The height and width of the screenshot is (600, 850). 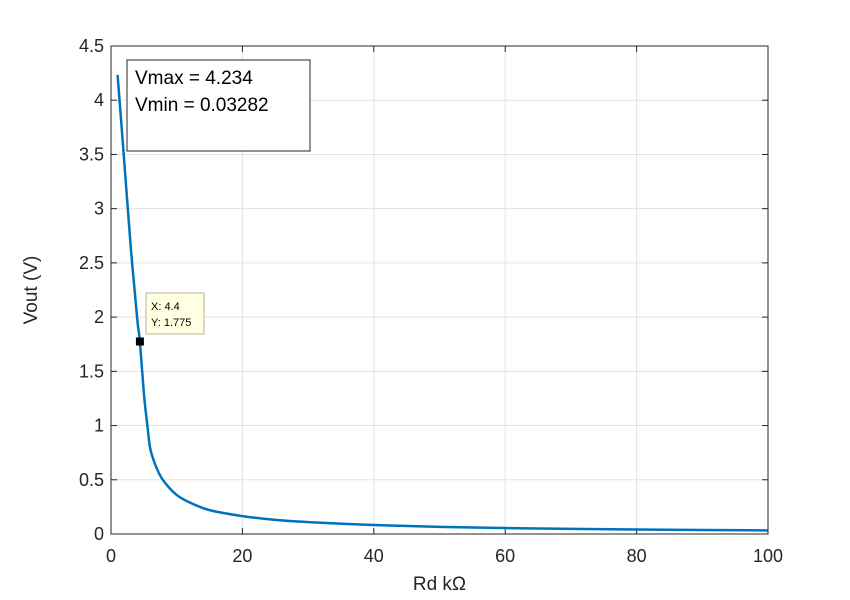 I want to click on y-tick-label: 2.5, so click(x=91, y=263).